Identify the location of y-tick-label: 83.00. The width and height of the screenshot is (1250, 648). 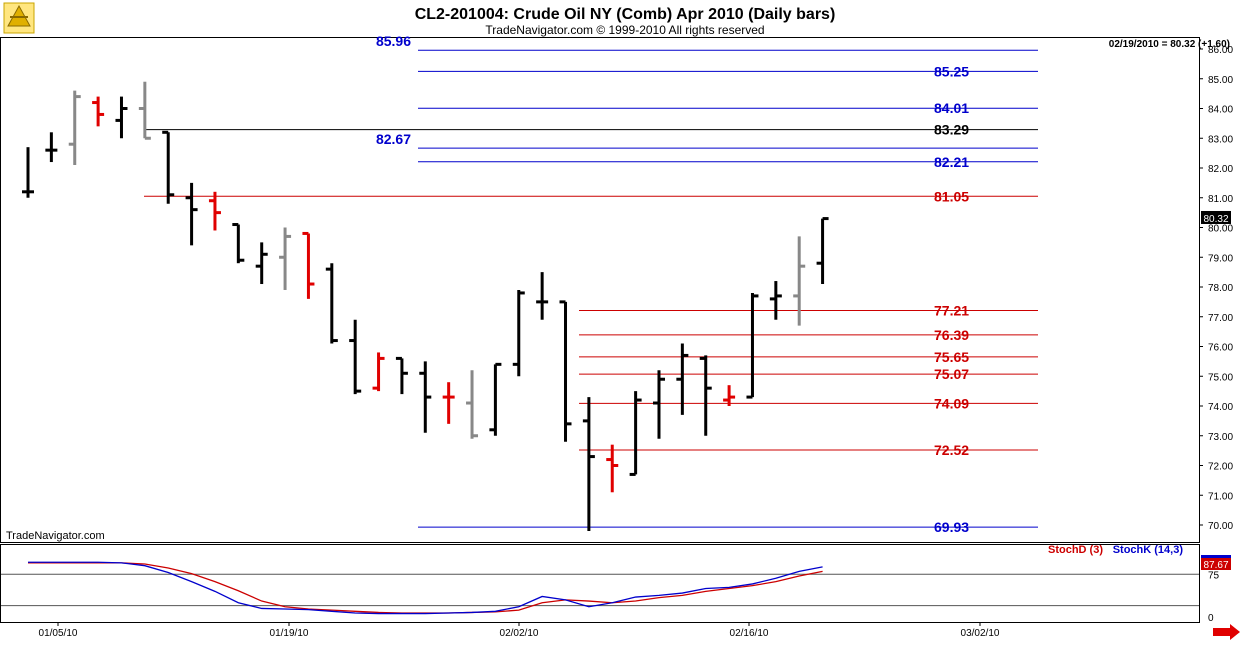
(1220, 139).